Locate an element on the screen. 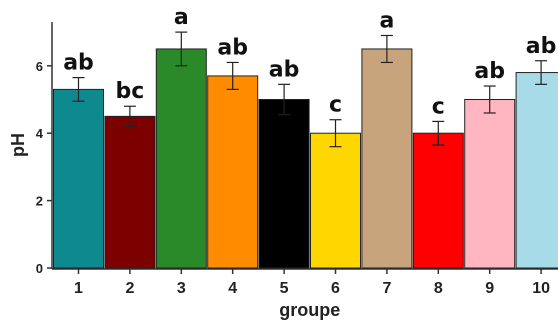 The image size is (558, 322). y-axis-title: pH is located at coordinates (18, 145).